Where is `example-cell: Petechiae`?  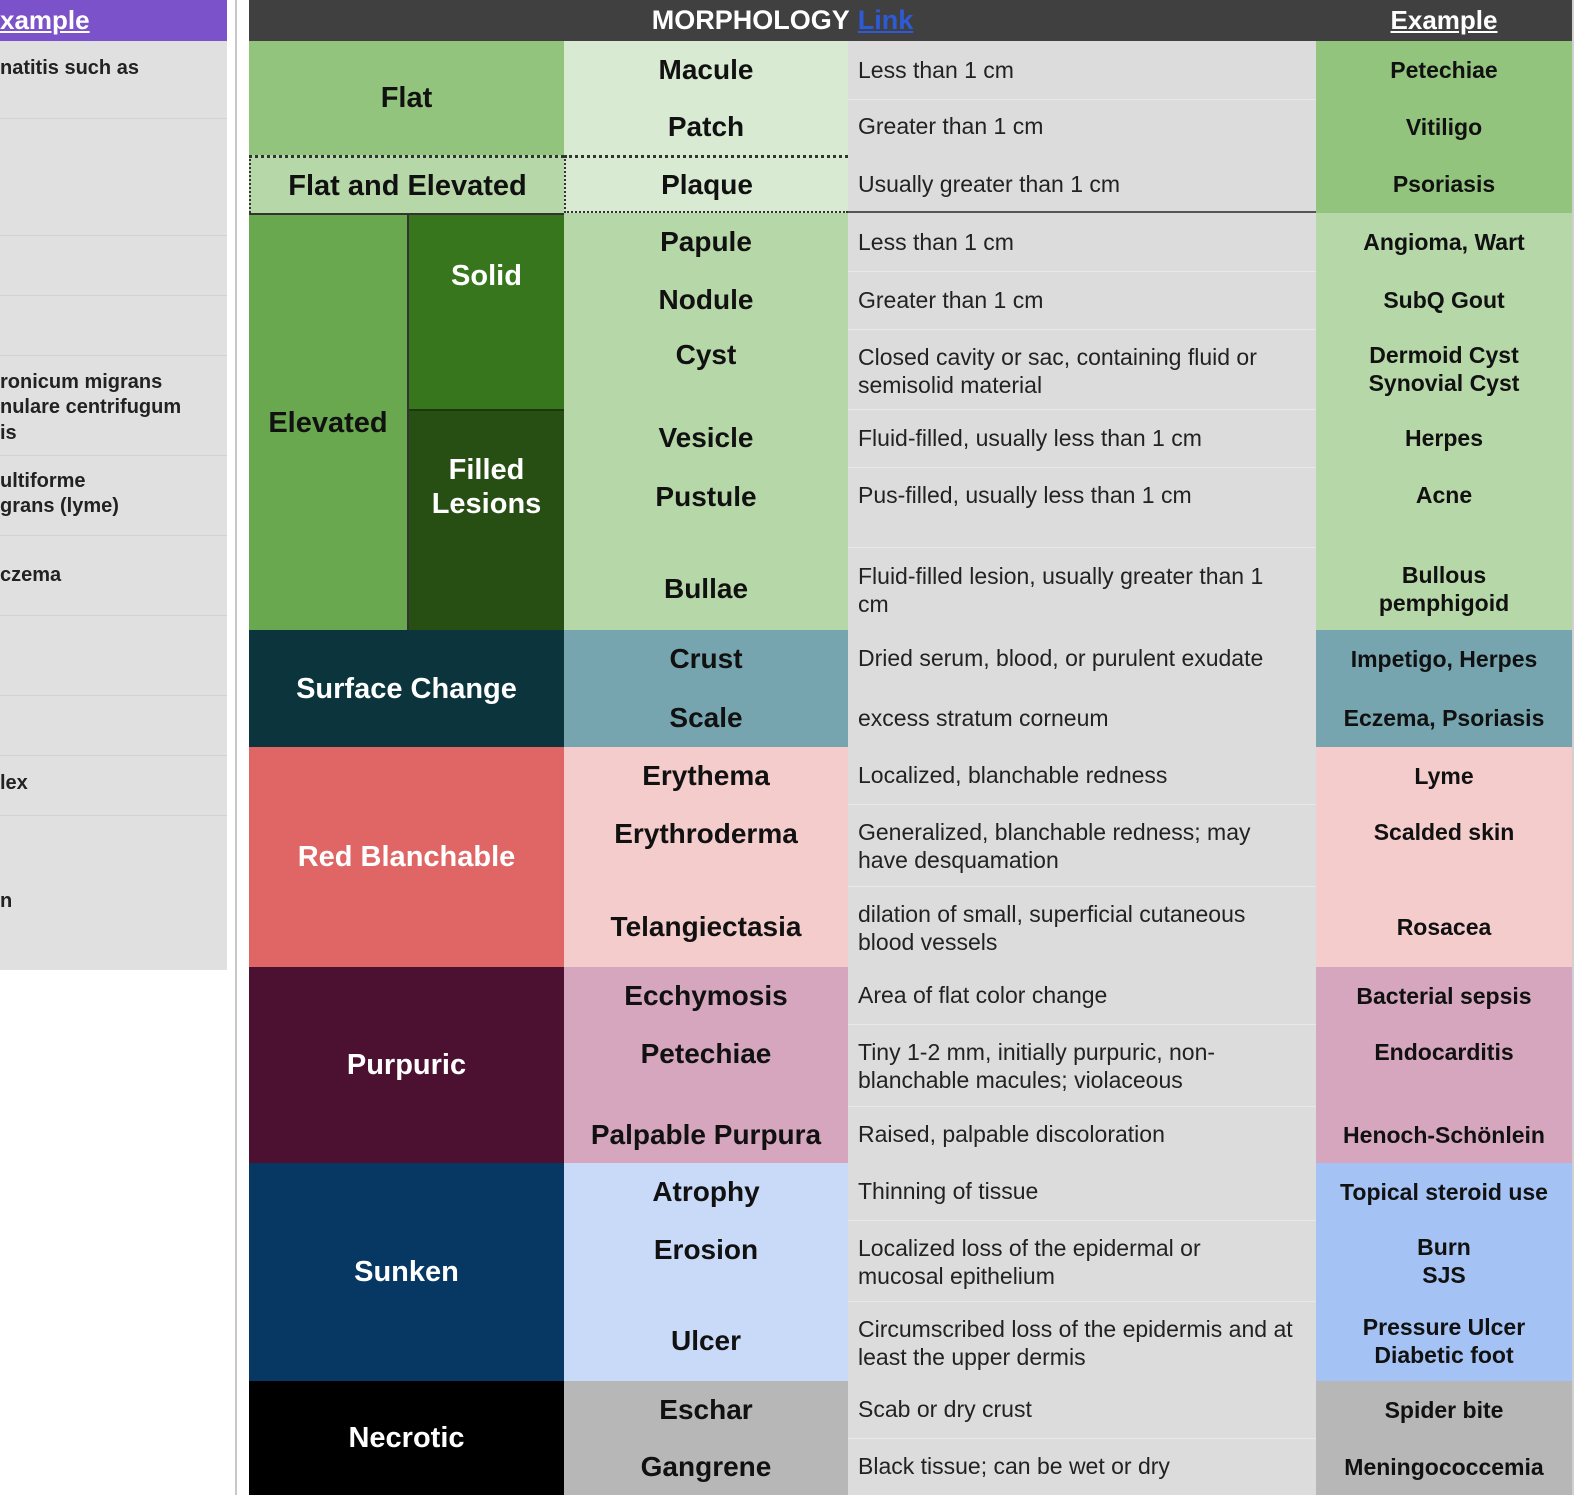
example-cell: Petechiae is located at coordinates (1444, 70).